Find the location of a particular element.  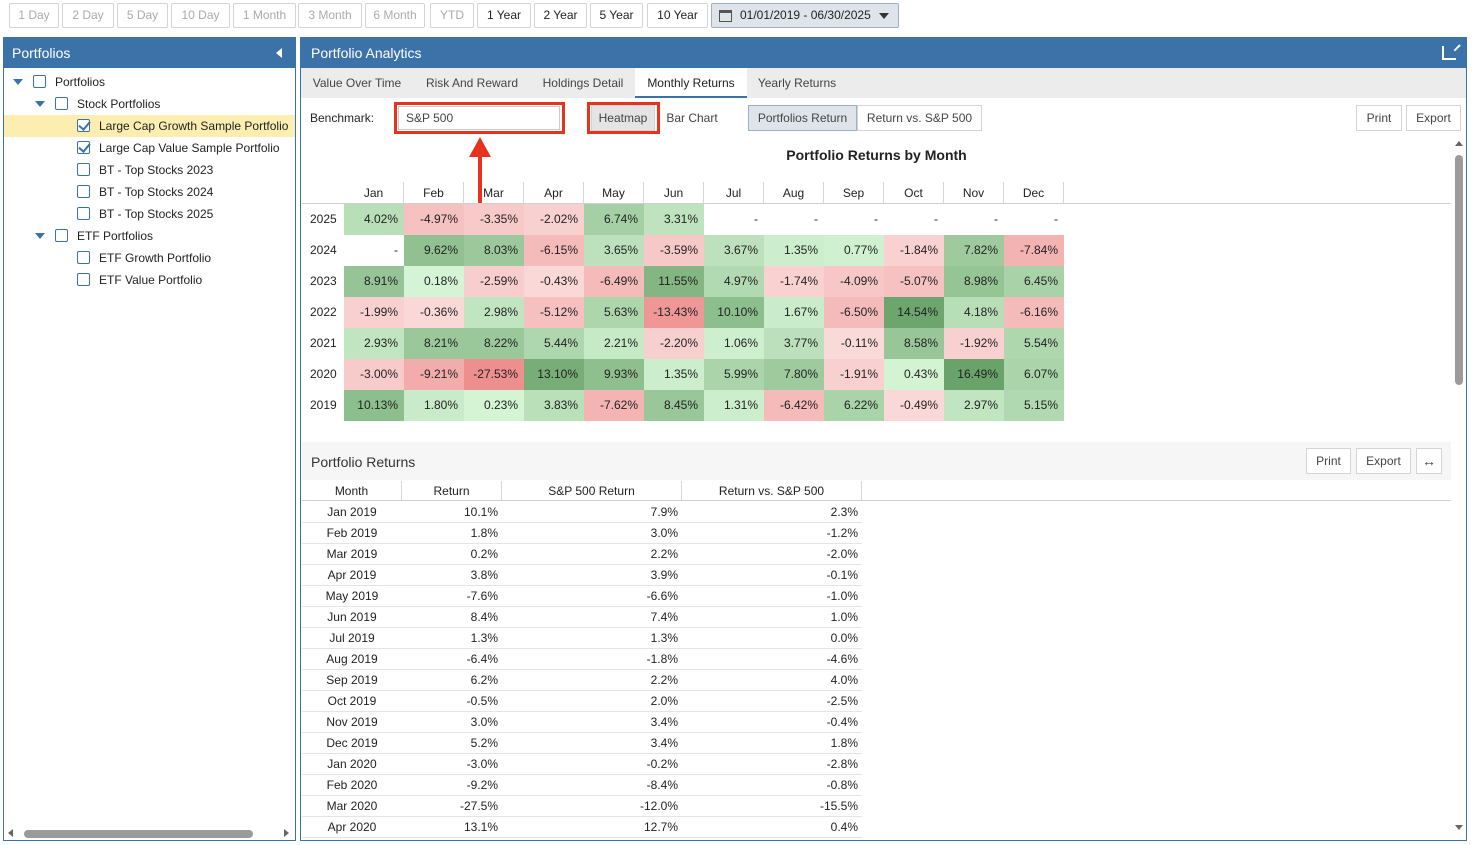

heatmap-cell: 9.62% is located at coordinates (434, 250).